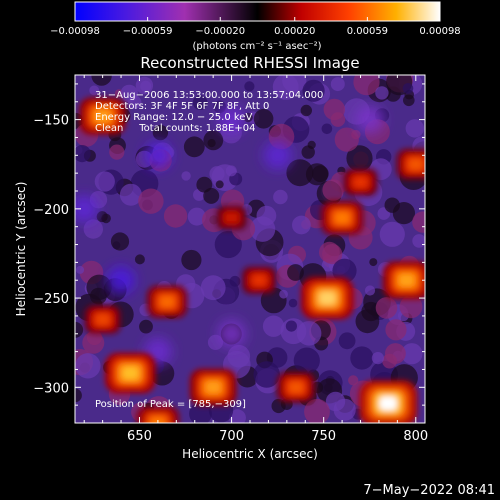 This screenshot has height=500, width=500. I want to click on colorbar-gradient, so click(257, 11).